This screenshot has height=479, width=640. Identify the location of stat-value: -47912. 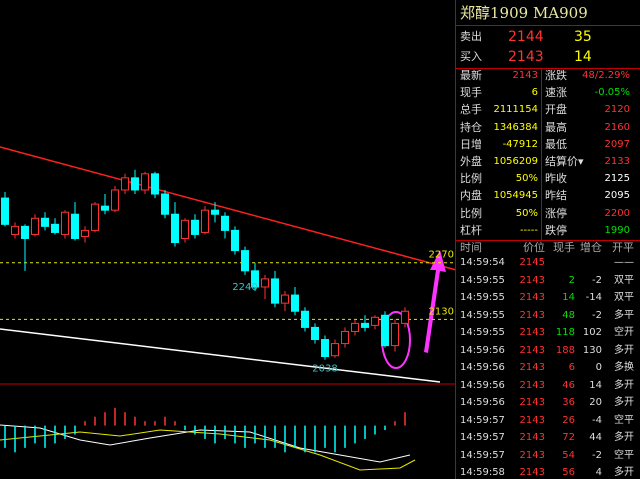
(520, 144).